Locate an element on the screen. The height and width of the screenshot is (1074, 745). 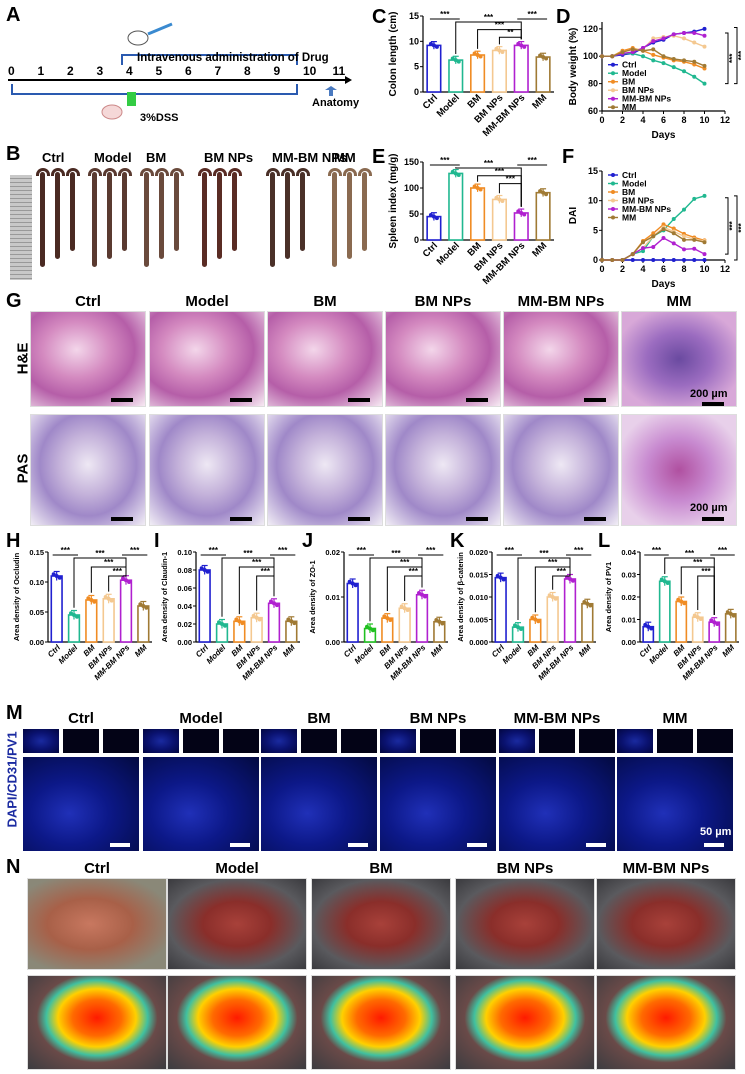
colon-group-label: BM NPs is located at coordinates (229, 157).